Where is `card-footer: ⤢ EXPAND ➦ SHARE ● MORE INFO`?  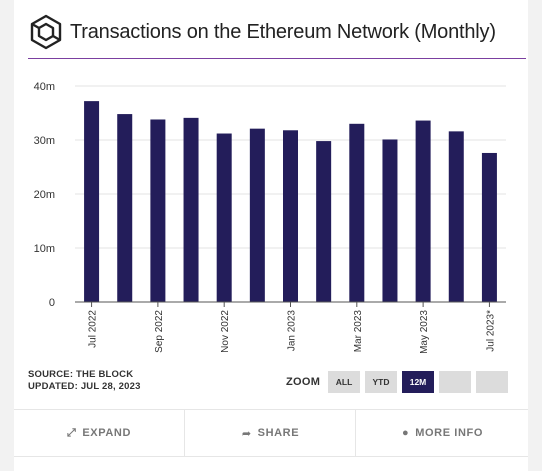
card-footer: ⤢ EXPAND ➦ SHARE ● MORE INFO is located at coordinates (271, 433).